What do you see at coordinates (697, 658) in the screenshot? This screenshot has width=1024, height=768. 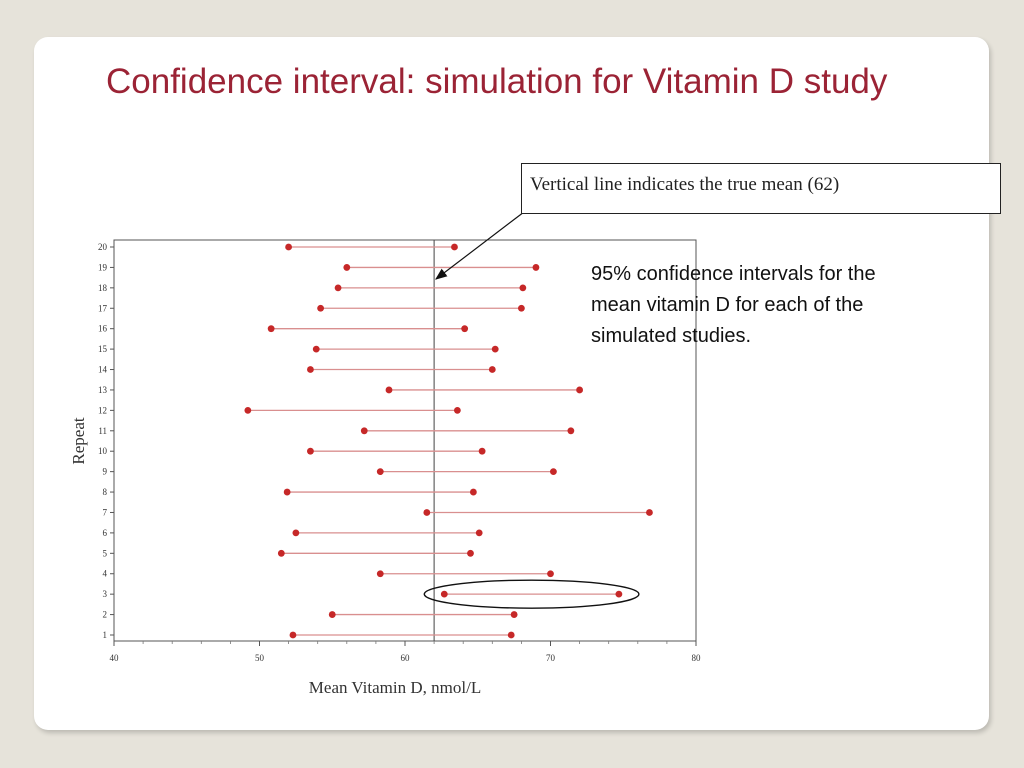 I see `x-tick-label: 80` at bounding box center [697, 658].